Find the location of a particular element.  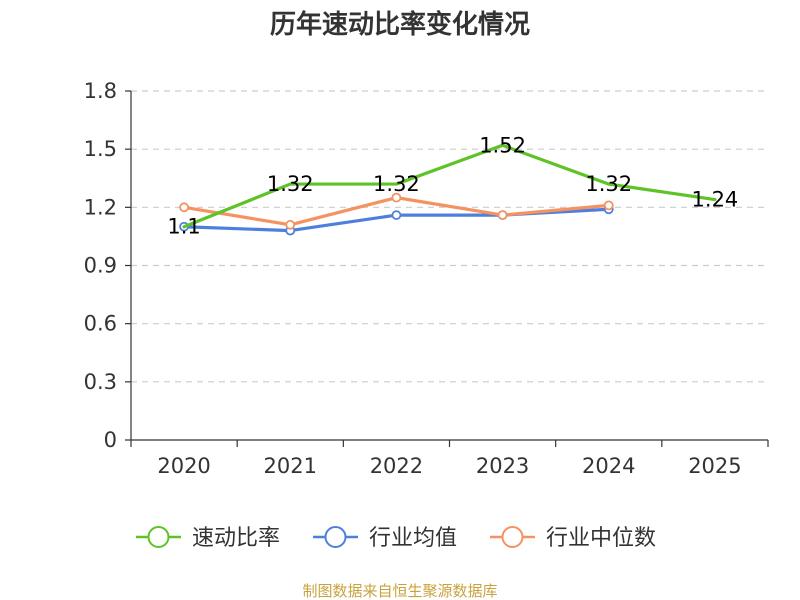

legend-item: 行业中位数 is located at coordinates (573, 538).